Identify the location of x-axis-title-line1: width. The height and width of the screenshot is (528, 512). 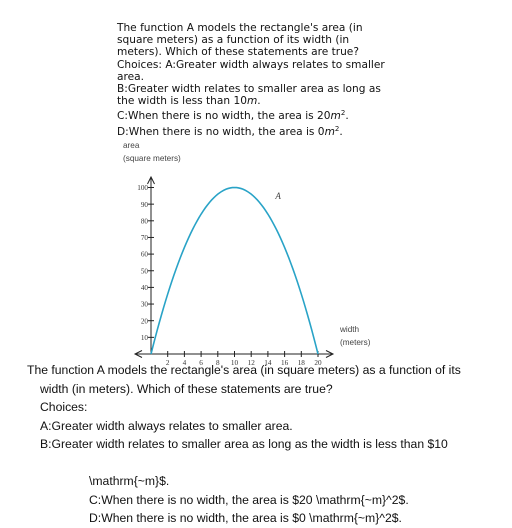
(350, 329).